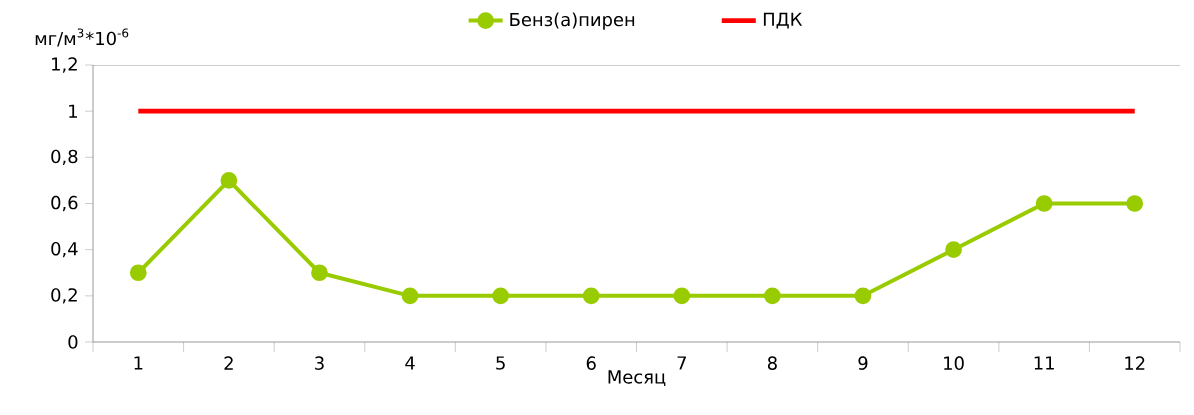  I want to click on x-tick-label: 4, so click(410, 363).